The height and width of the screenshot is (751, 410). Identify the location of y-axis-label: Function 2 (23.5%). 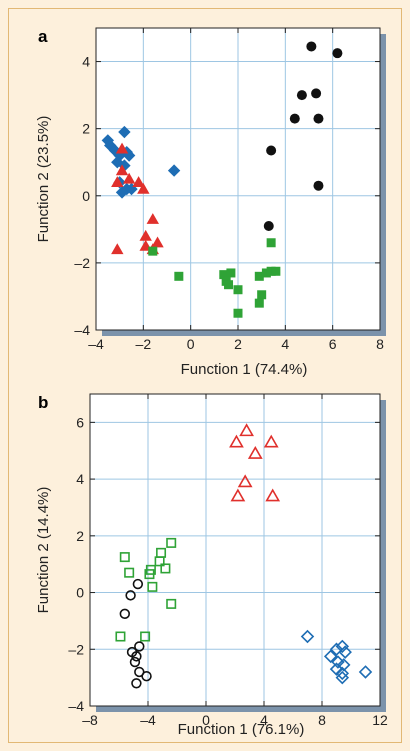
(43, 179).